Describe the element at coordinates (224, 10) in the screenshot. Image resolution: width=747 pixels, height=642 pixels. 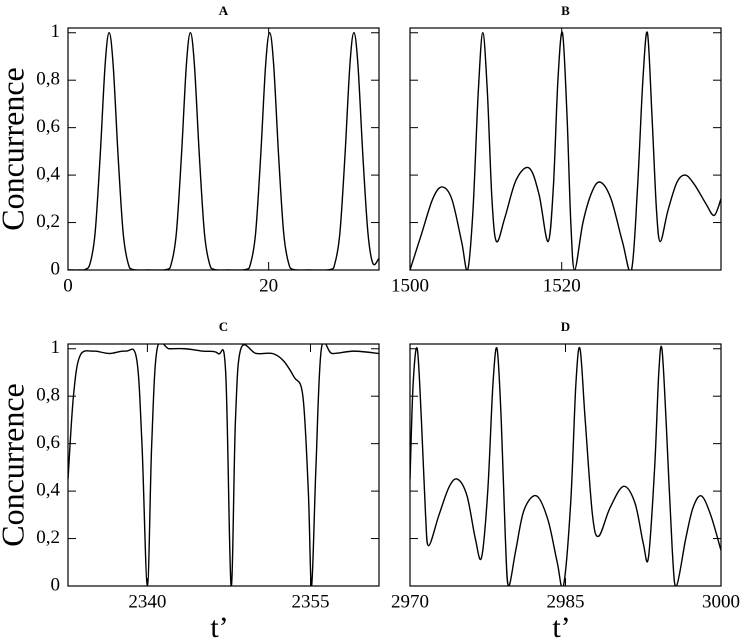
I see `panel-title: A` at that location.